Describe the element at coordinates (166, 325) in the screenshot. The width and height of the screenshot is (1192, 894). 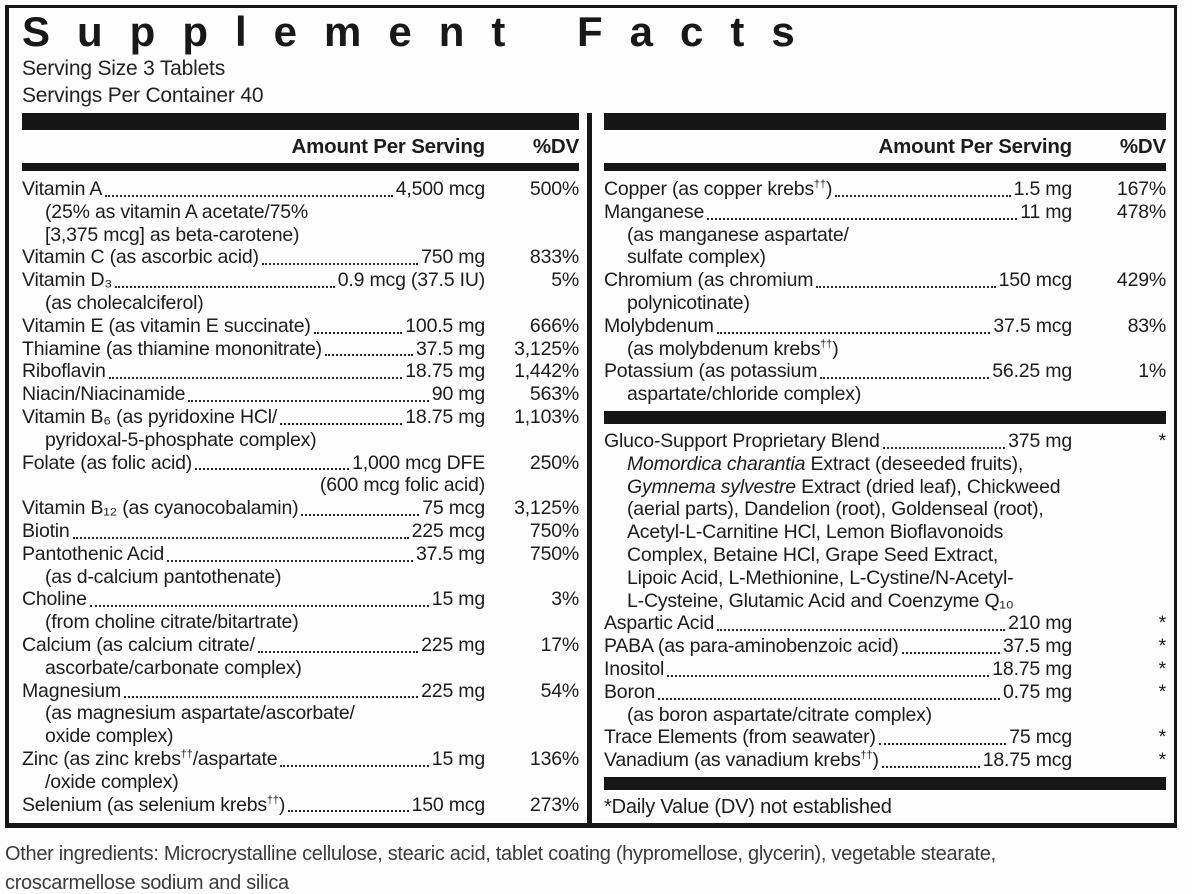
I see `nutrient-name: Vitamin E (as vitamin E succinate)` at that location.